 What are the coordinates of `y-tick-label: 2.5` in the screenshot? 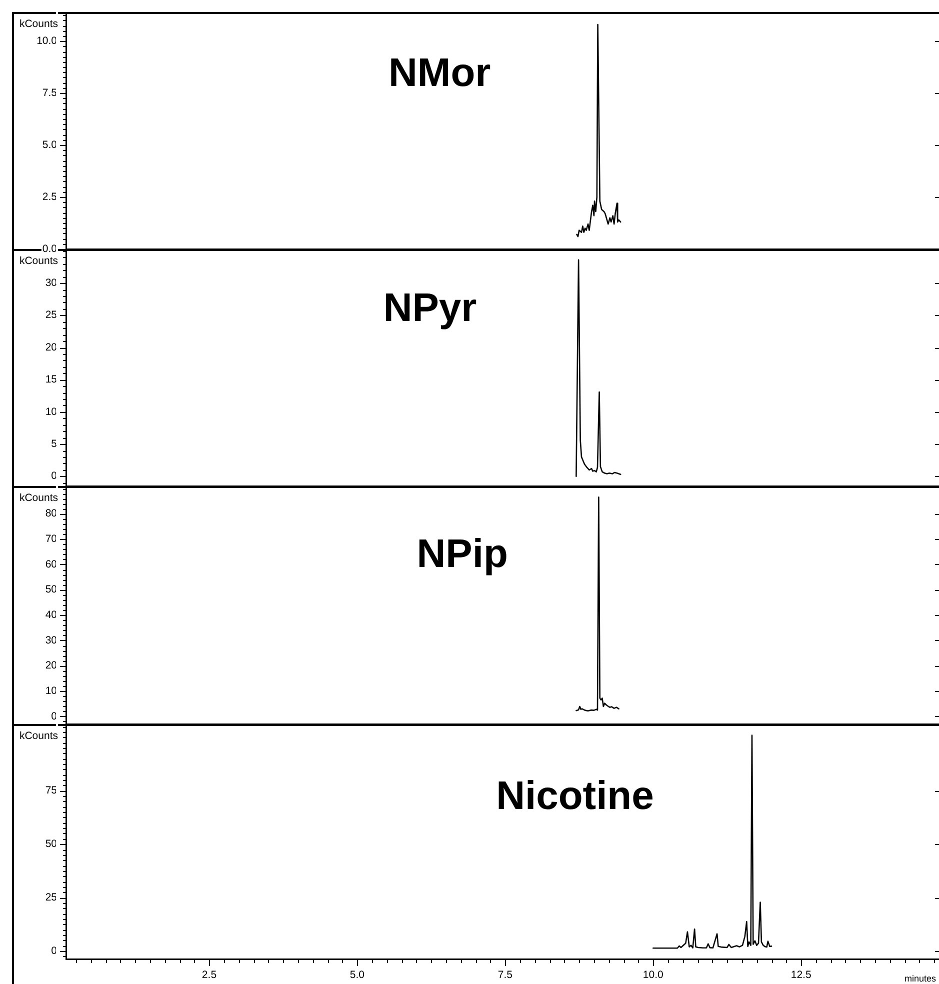 It's located at (50, 196).